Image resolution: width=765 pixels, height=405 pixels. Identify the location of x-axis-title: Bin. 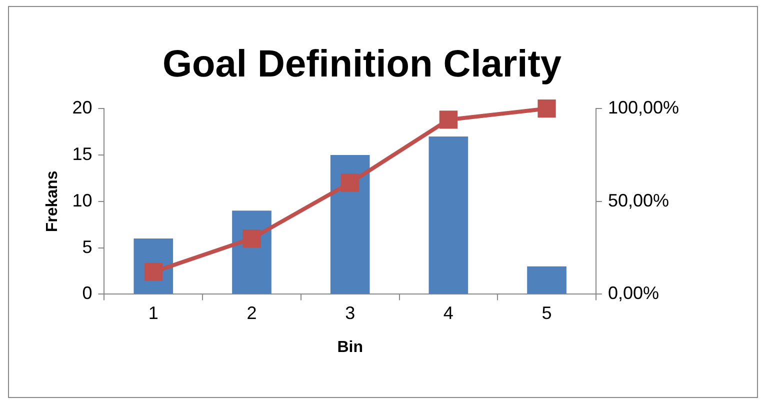
(350, 347).